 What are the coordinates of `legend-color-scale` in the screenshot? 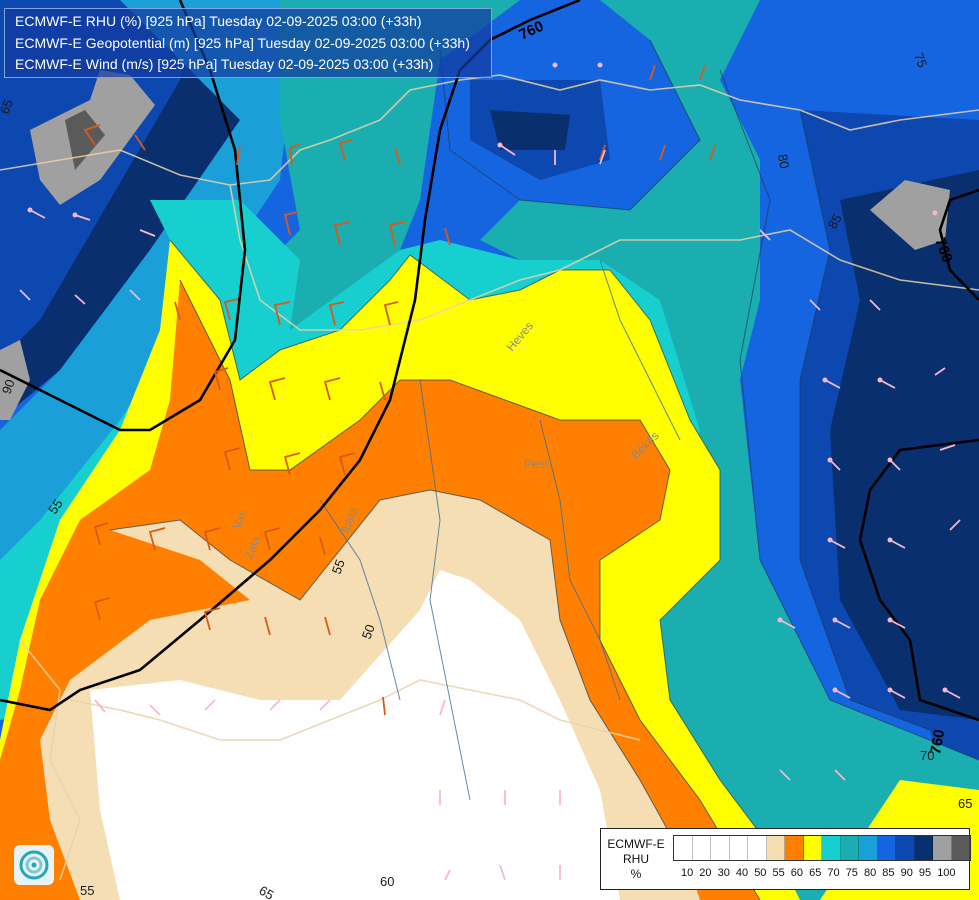 It's located at (822, 848).